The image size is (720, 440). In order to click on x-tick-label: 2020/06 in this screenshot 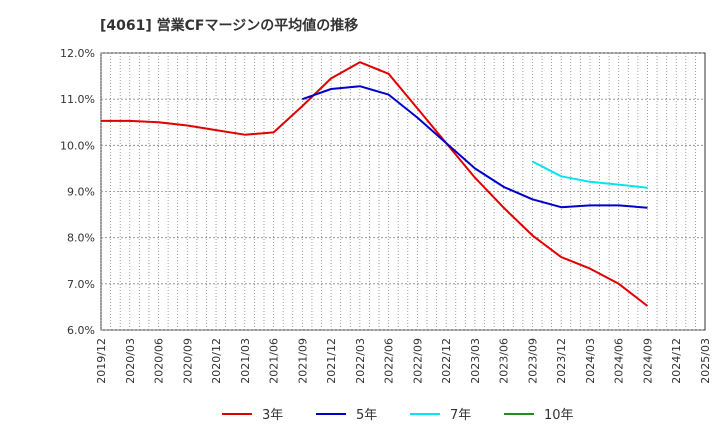, I will do `click(159, 361)`.